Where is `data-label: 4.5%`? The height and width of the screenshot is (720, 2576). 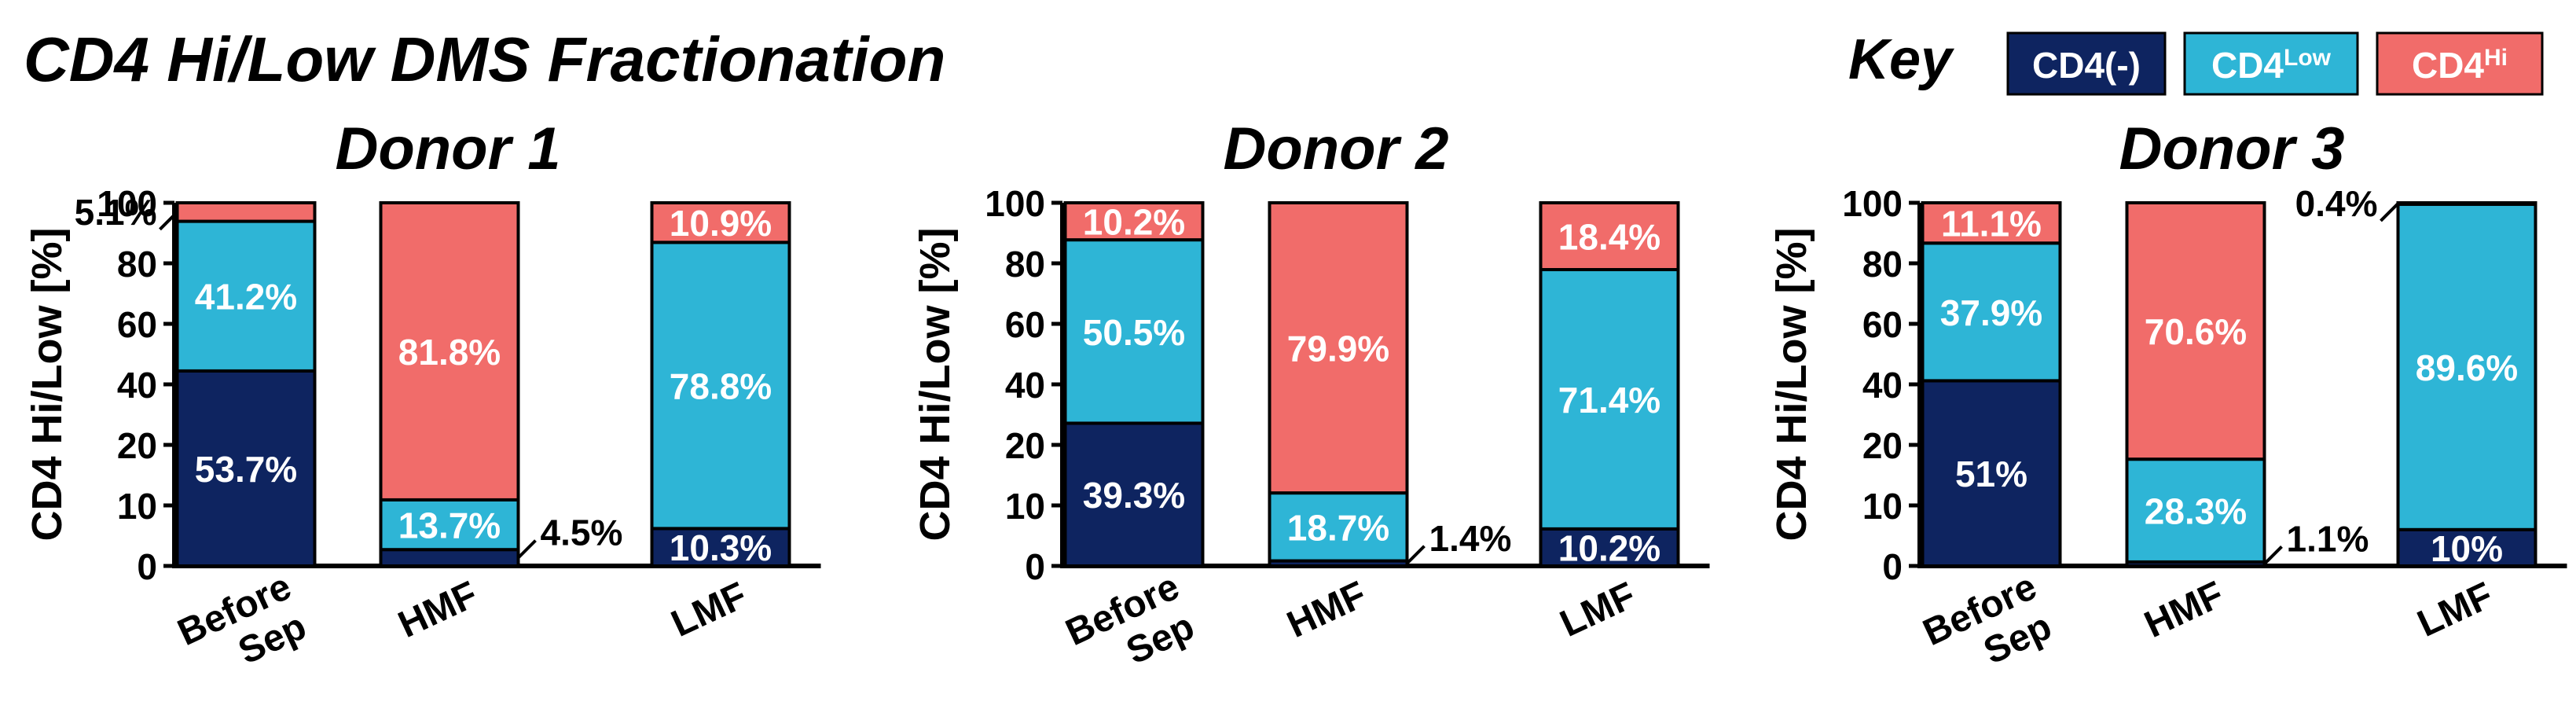 data-label: 4.5% is located at coordinates (582, 532).